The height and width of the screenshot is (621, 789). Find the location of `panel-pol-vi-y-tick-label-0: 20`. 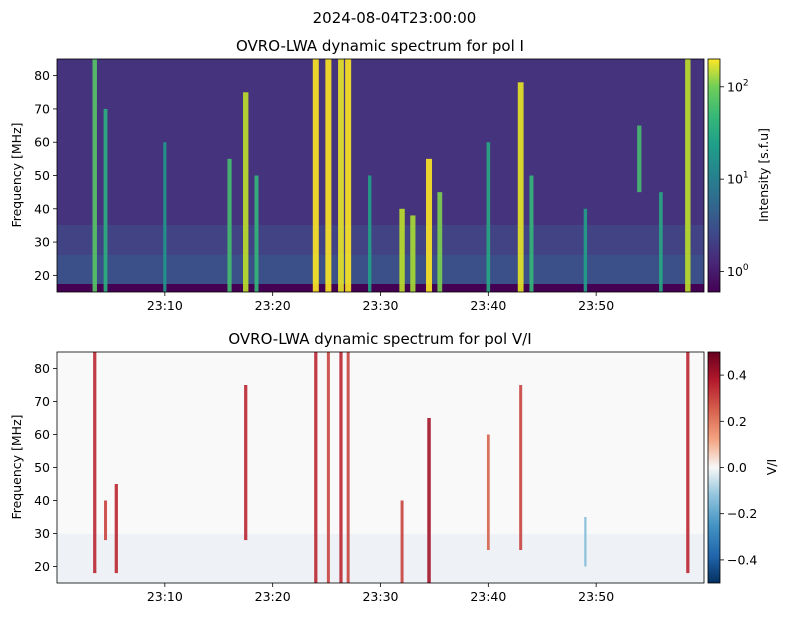

panel-pol-vi-y-tick-label-0: 20 is located at coordinates (42, 566).